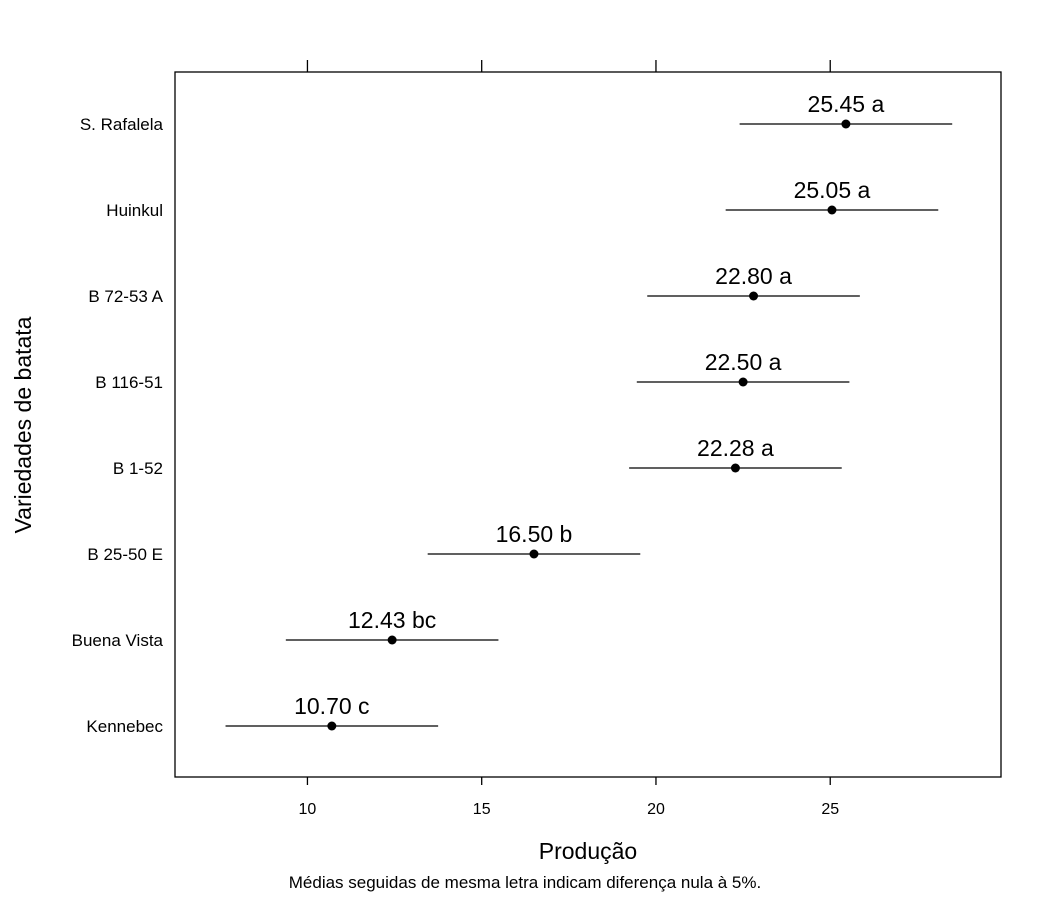 This screenshot has width=1050, height=905. Describe the element at coordinates (23, 424) in the screenshot. I see `y-axis-label: Variedades de batata` at that location.